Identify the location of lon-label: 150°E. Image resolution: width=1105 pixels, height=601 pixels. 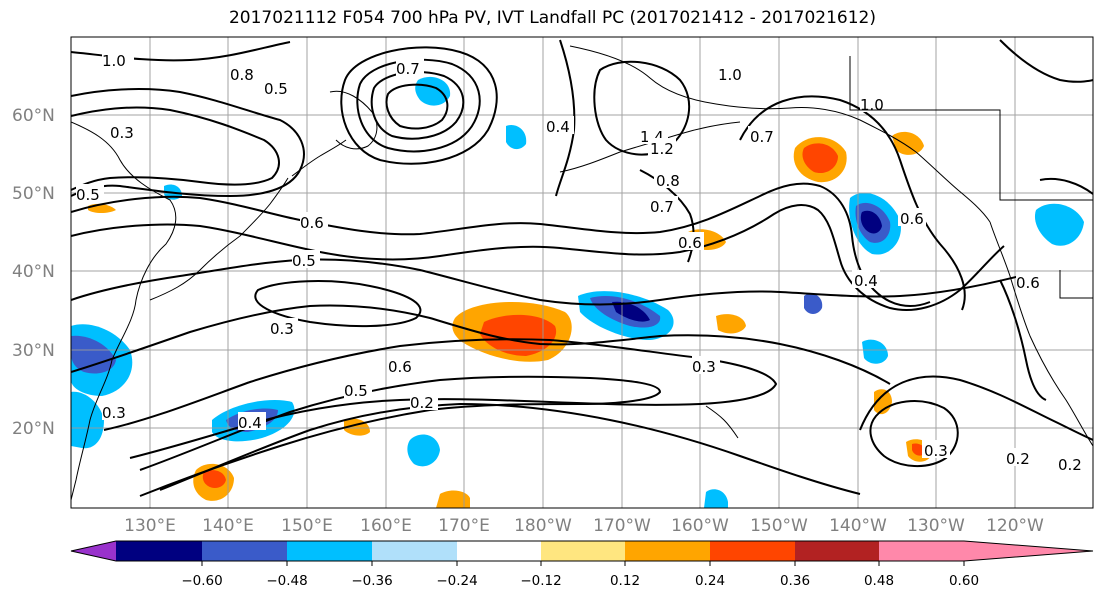
(307, 526).